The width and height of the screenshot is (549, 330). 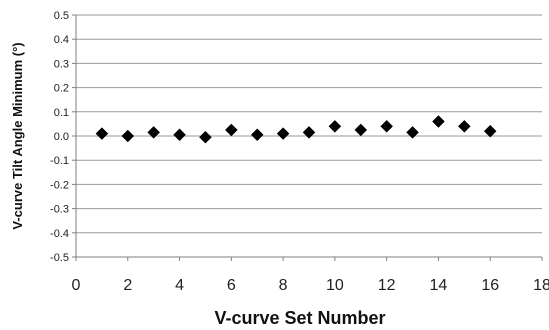 I want to click on x-tick-label: 14, so click(x=439, y=285).